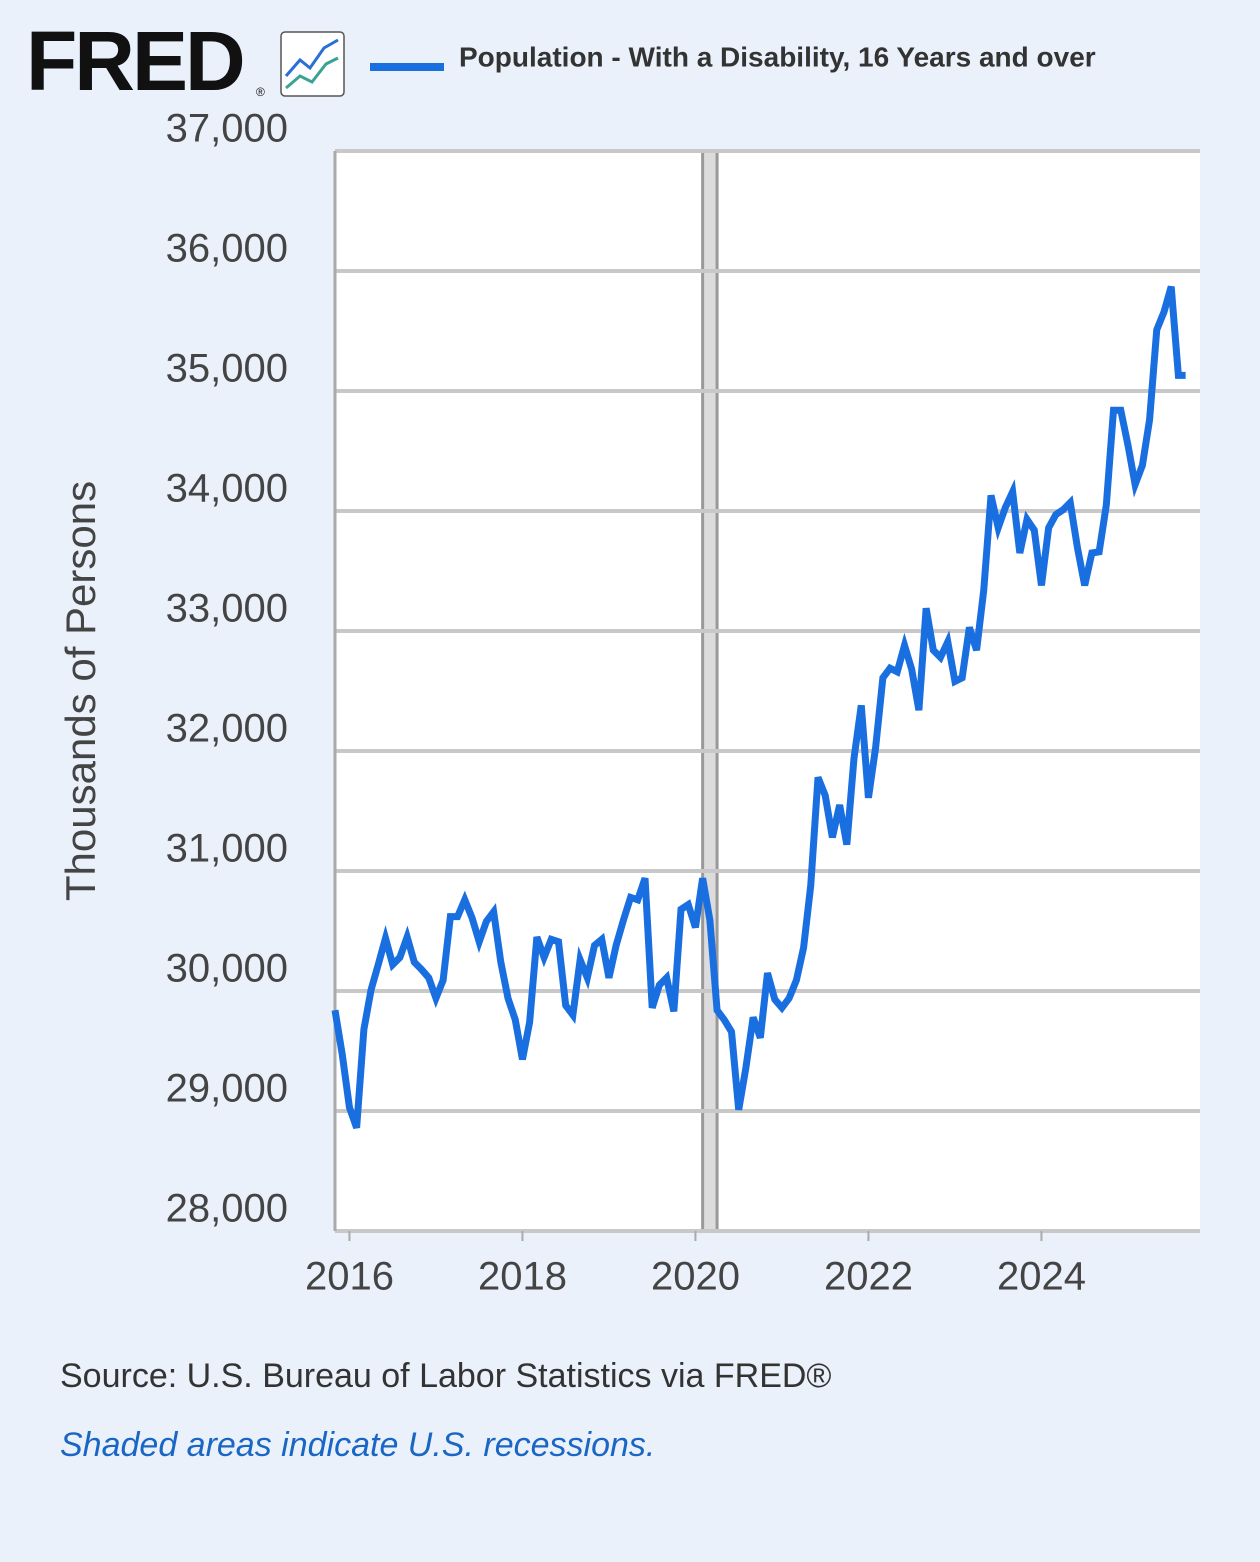  What do you see at coordinates (227, 729) in the screenshot?
I see `y-tick-label: 32,000` at bounding box center [227, 729].